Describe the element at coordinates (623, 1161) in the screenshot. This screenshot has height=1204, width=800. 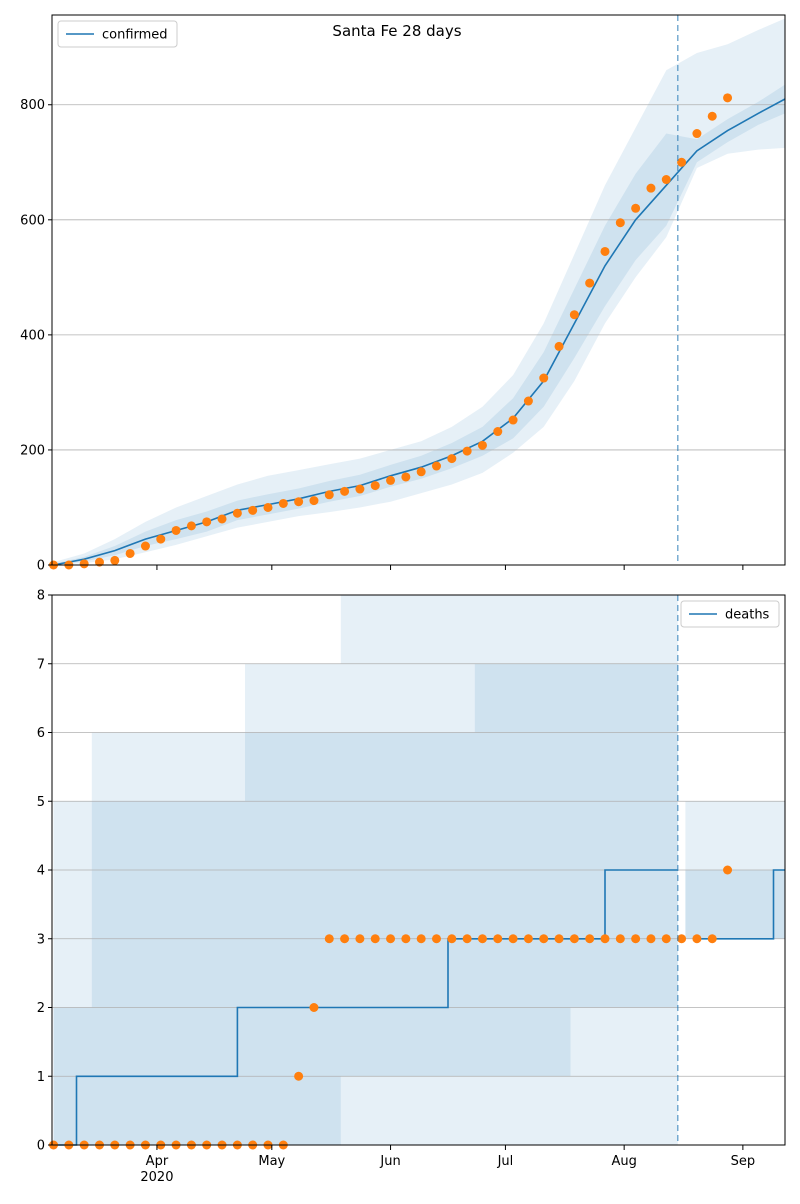
I see `x-tick-label: Aug` at that location.